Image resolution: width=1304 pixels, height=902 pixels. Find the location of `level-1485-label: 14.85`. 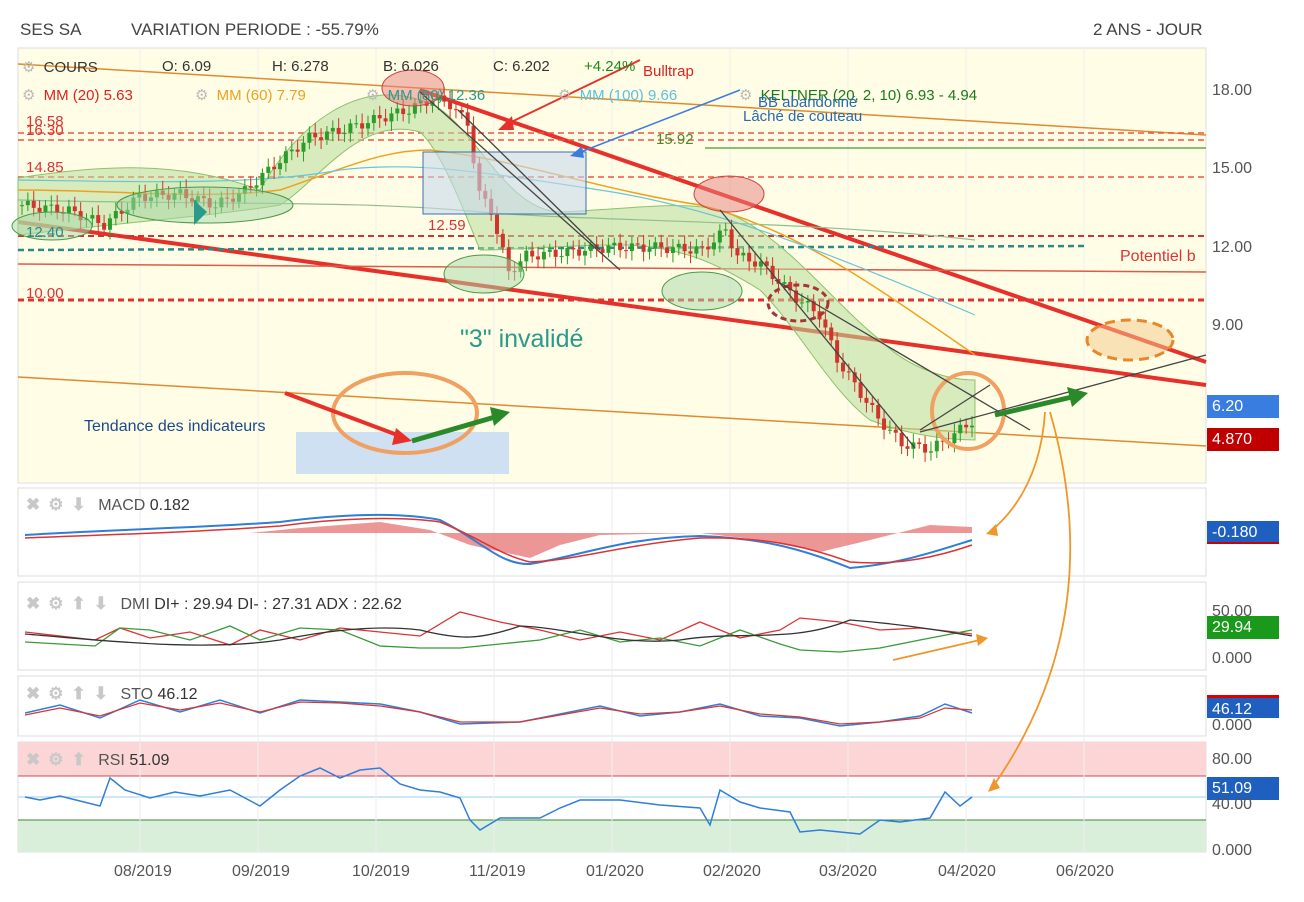

level-1485-label: 14.85 is located at coordinates (45, 167).